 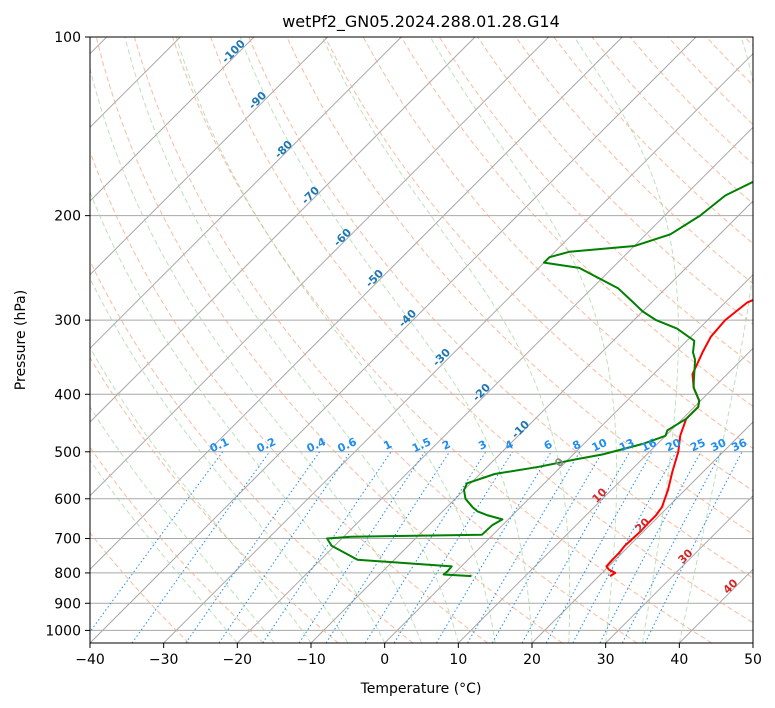 I want to click on x-tick-label: −20, so click(x=238, y=660).